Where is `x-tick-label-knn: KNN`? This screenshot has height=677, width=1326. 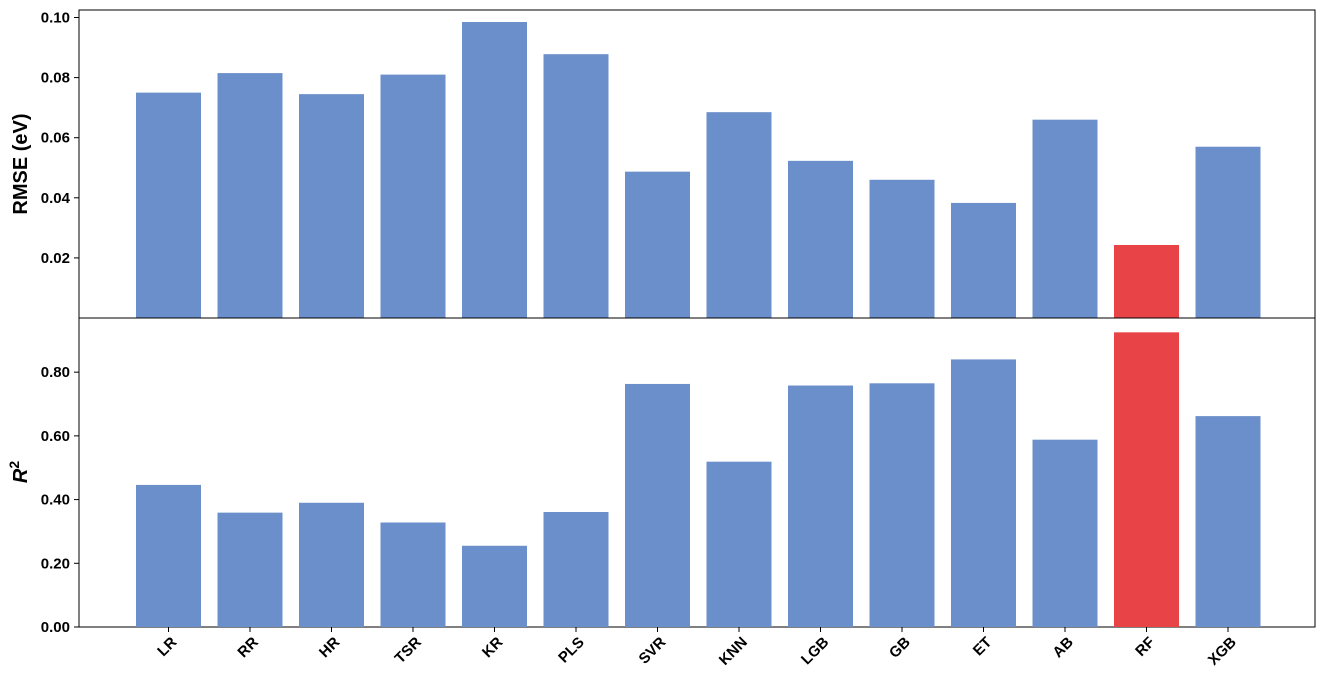 x-tick-label-knn: KNN is located at coordinates (733, 651).